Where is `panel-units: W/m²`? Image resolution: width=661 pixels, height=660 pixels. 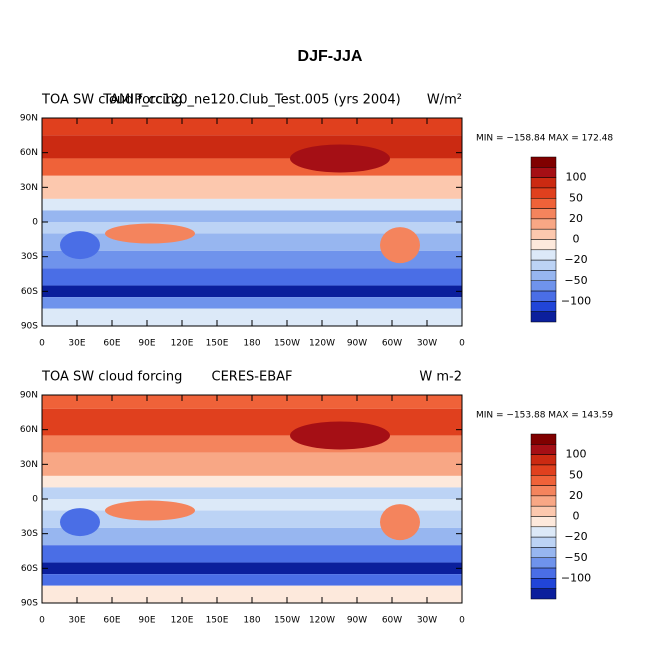 panel-units: W/m² is located at coordinates (444, 100).